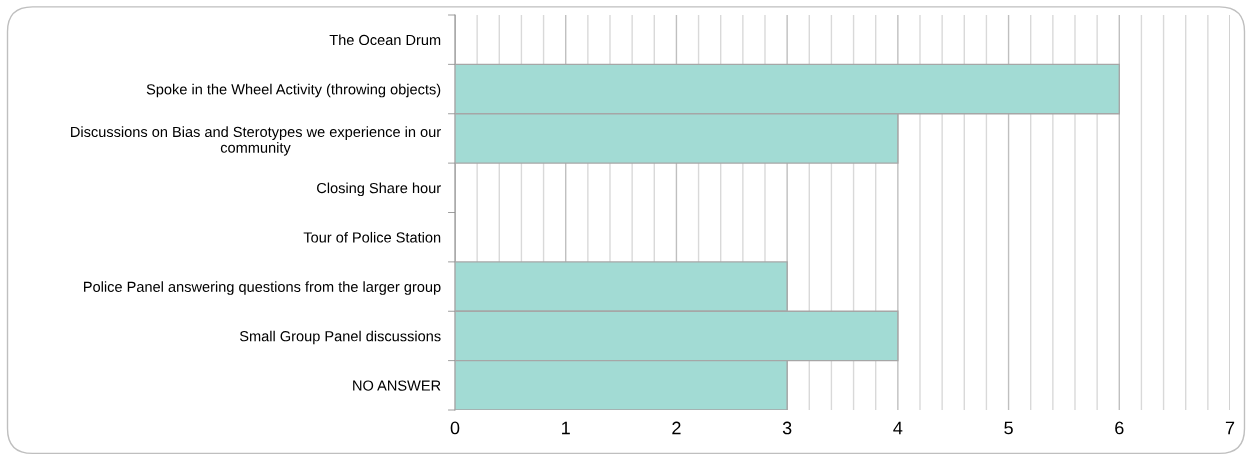  Describe the element at coordinates (898, 428) in the screenshot. I see `x-tick-label: 4` at that location.